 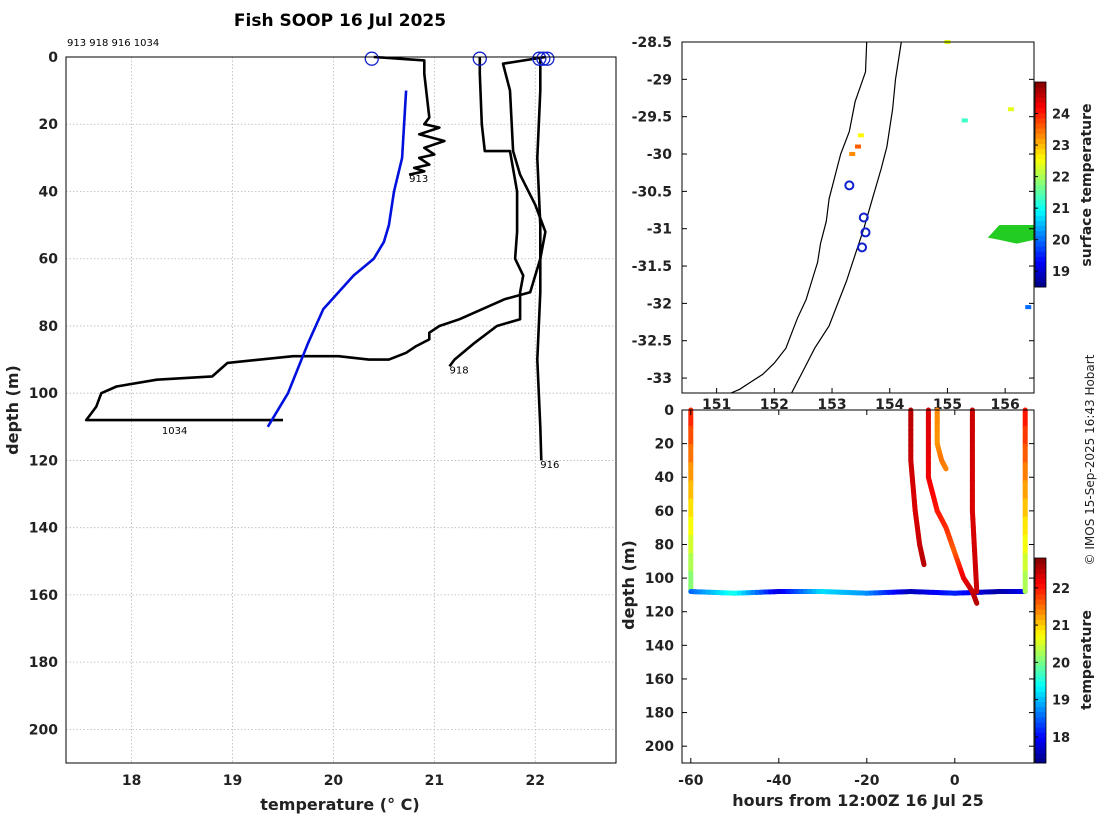 I want to click on isobath, so click(x=846, y=217).